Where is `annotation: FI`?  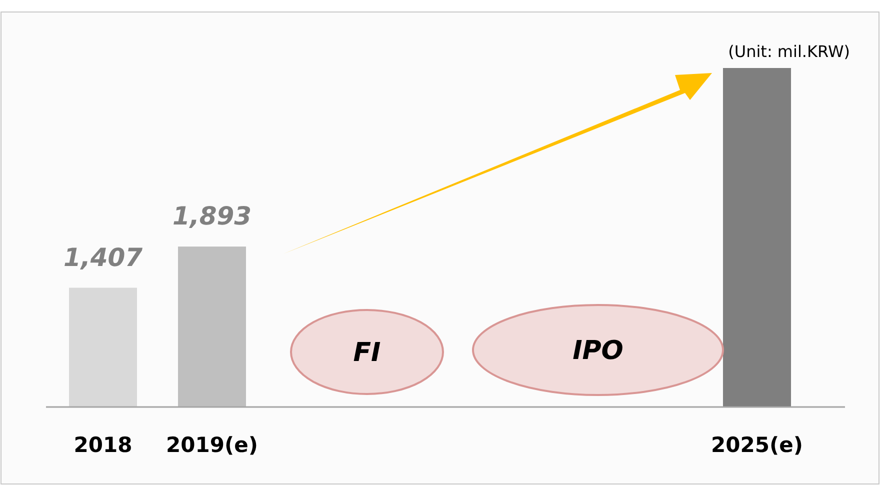
annotation: FI is located at coordinates (367, 353).